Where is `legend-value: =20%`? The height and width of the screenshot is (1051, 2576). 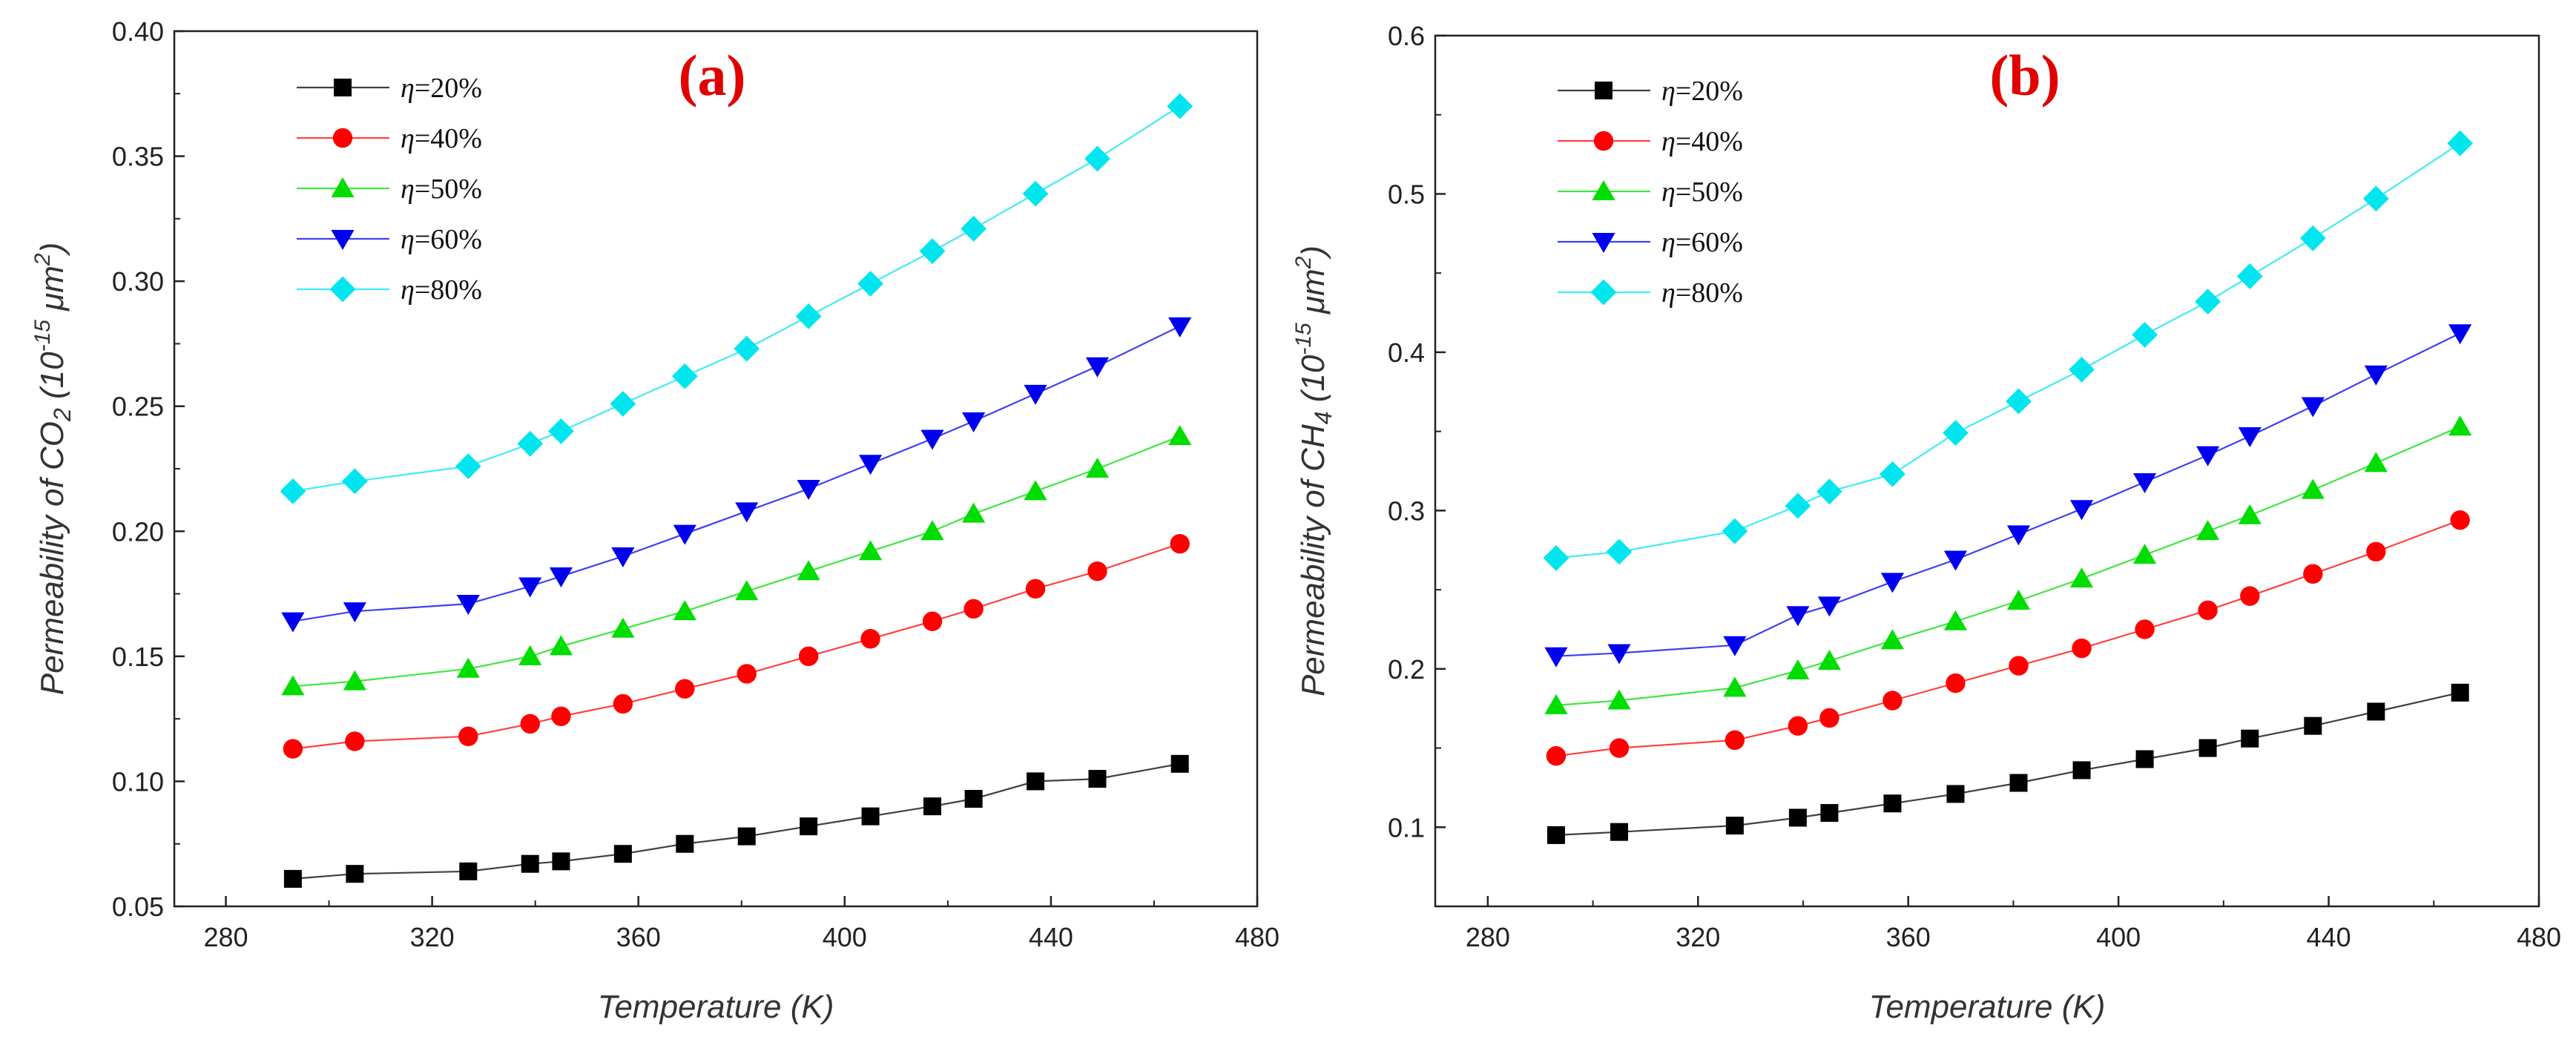 legend-value: =20% is located at coordinates (1710, 91).